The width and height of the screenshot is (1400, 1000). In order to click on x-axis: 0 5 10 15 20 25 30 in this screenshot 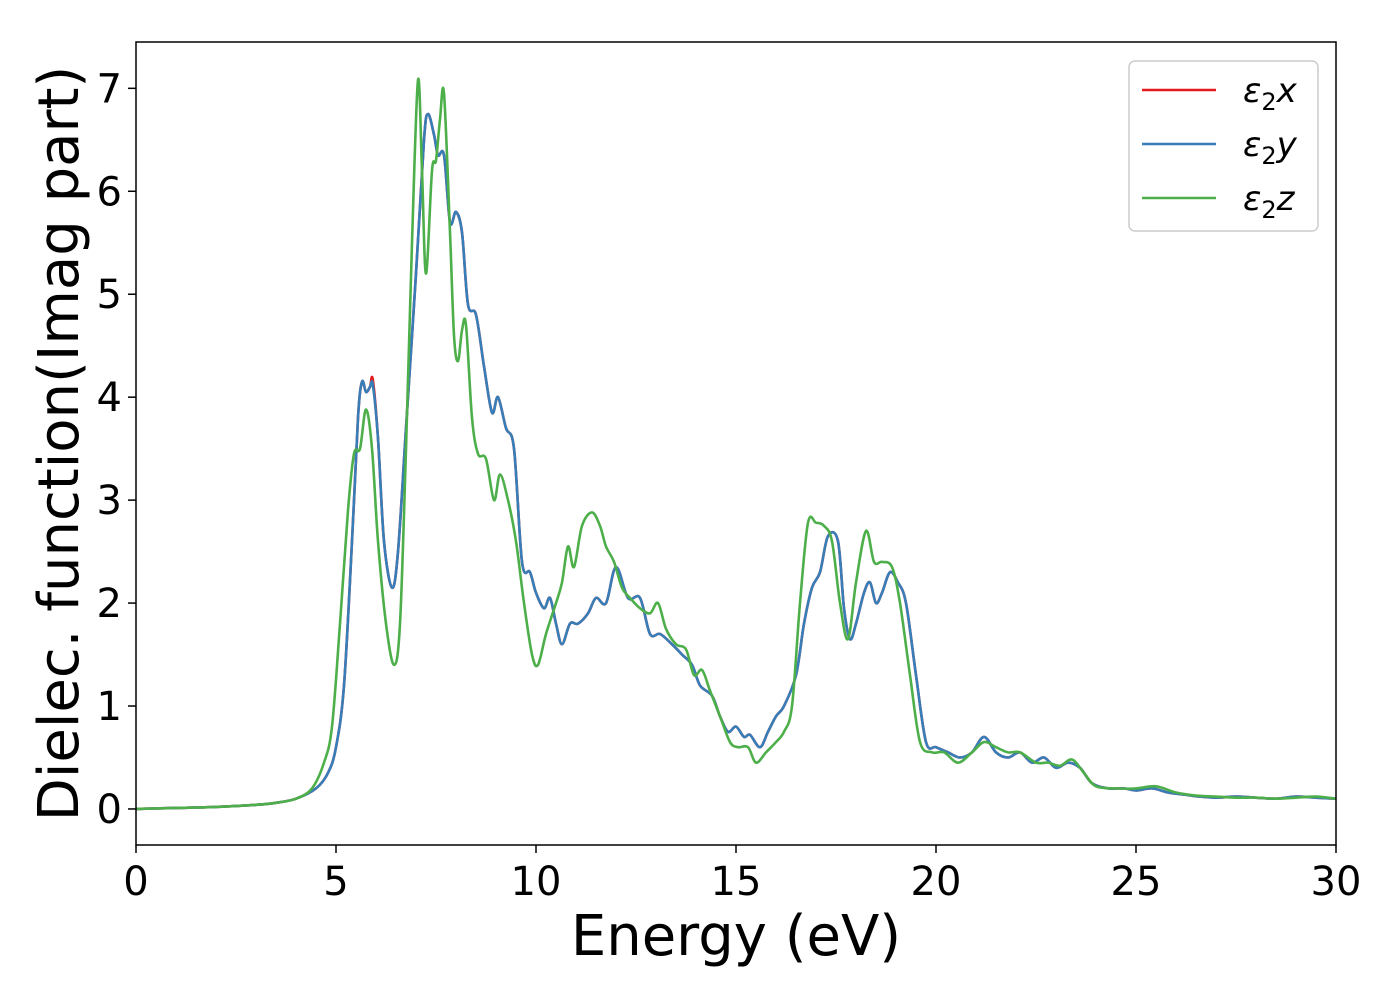, I will do `click(742, 875)`.